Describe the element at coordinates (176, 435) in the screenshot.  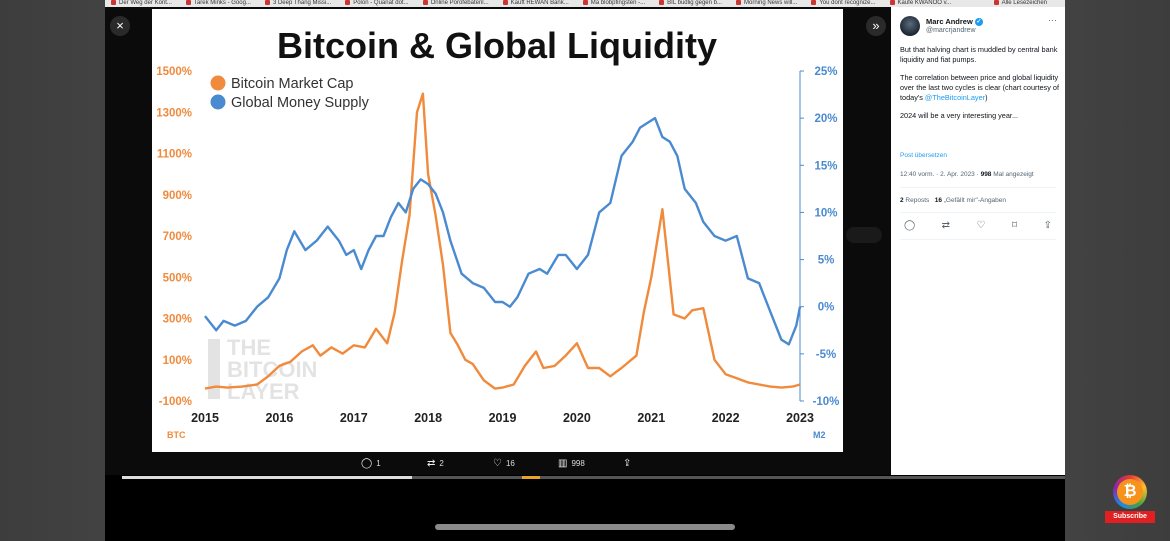
I see `left-axis-unit: BTC` at that location.